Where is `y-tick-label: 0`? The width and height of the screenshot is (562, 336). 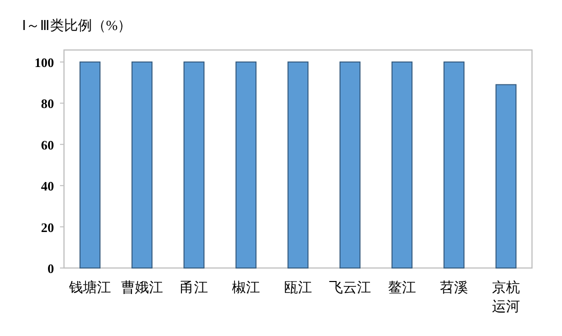 y-tick-label: 0 is located at coordinates (51, 268).